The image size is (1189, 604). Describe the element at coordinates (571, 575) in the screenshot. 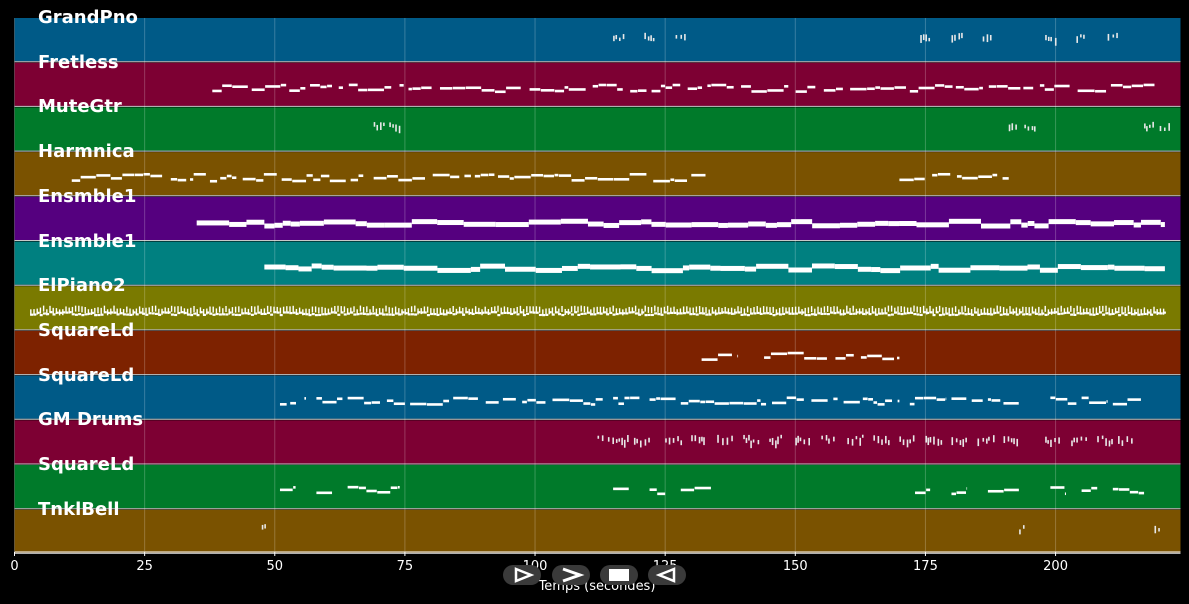

I see `play-button` at that location.